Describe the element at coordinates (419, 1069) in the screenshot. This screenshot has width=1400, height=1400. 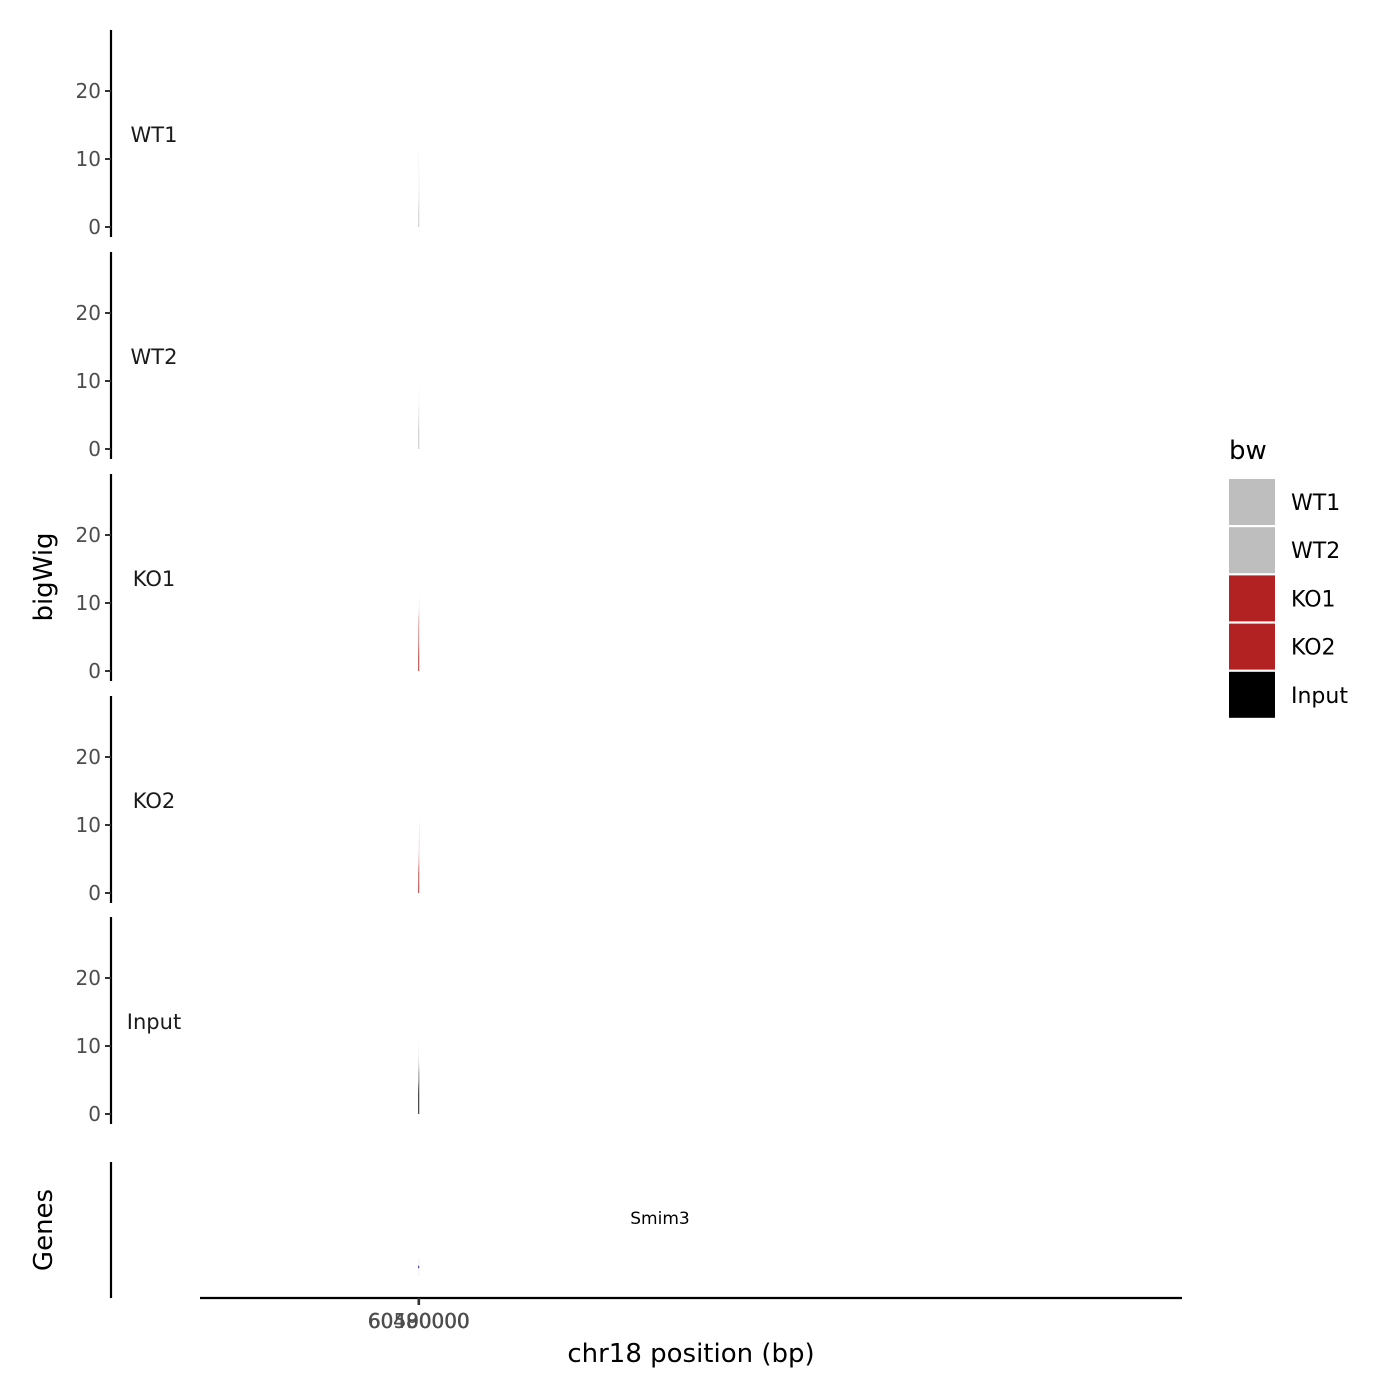
I see `coverage-area-input` at that location.